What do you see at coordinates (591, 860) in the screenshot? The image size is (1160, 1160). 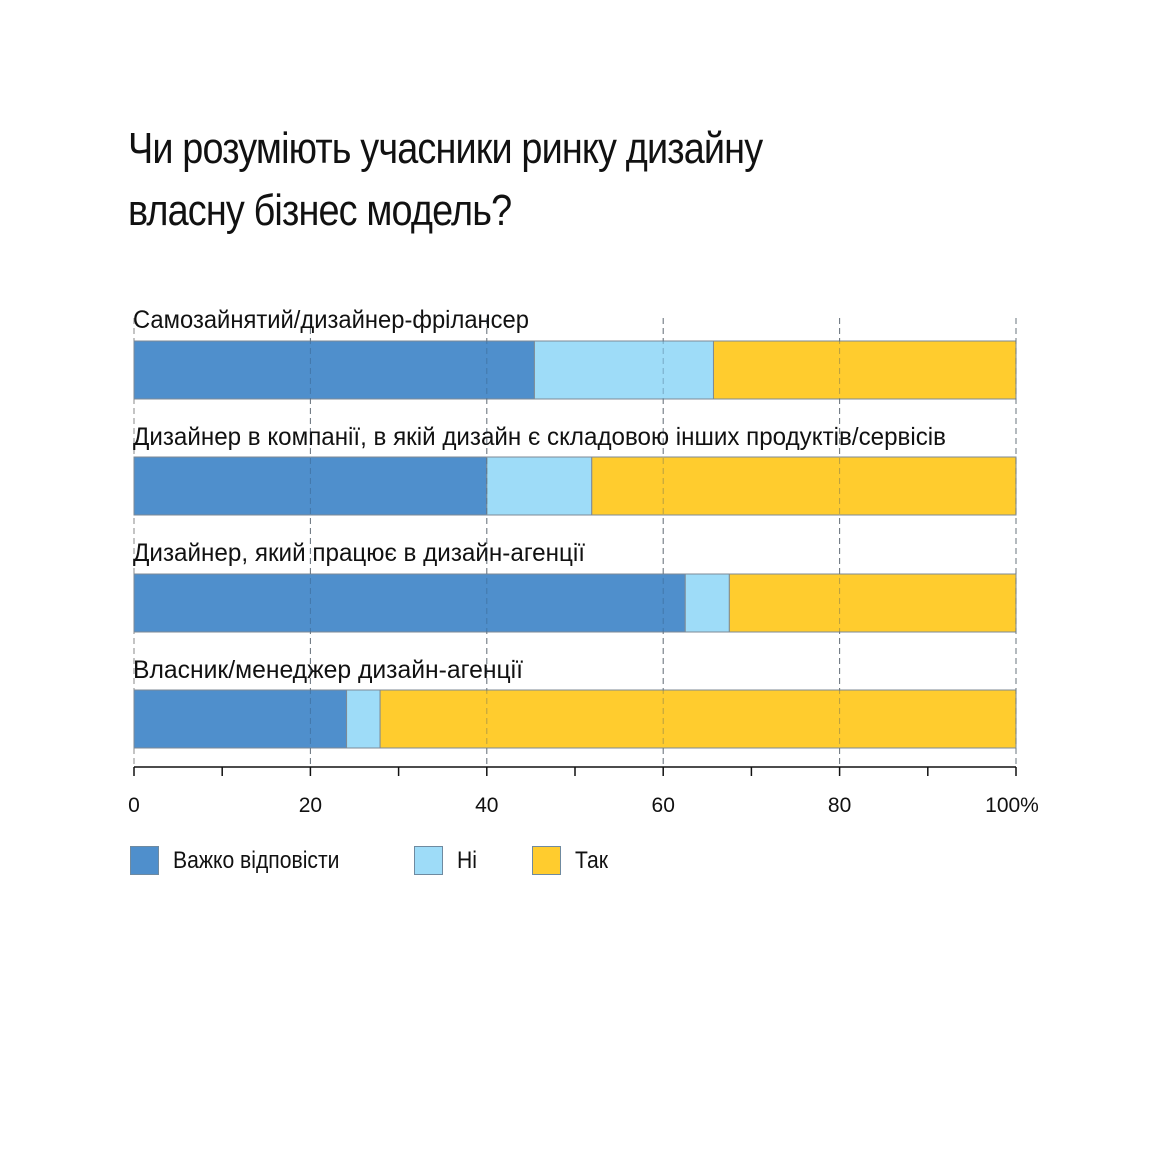 I see `legend-label-yes: Так` at bounding box center [591, 860].